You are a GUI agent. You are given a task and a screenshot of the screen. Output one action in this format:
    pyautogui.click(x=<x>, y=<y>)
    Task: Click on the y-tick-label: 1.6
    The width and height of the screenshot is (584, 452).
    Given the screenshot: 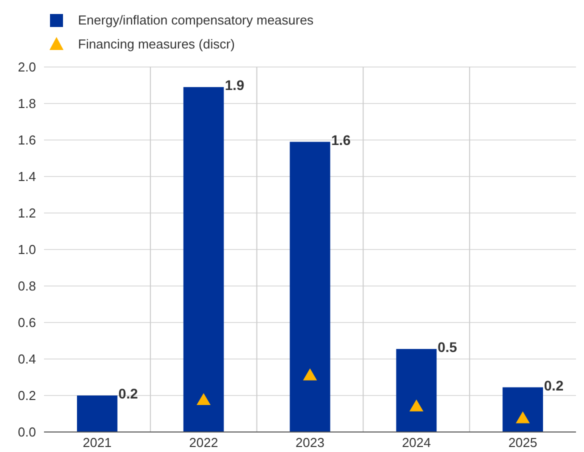 What is the action you would take?
    pyautogui.click(x=27, y=140)
    